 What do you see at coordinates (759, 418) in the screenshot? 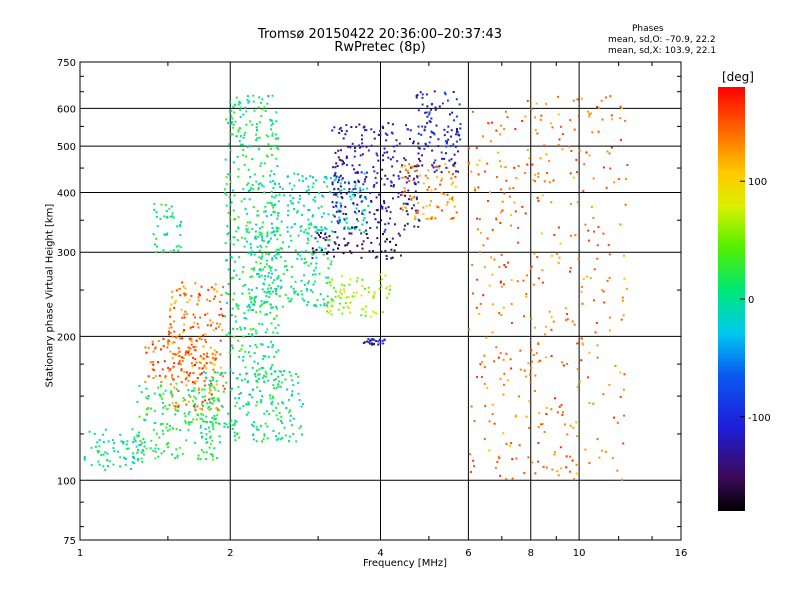
I see `colorbar-tick-label: -100` at bounding box center [759, 418].